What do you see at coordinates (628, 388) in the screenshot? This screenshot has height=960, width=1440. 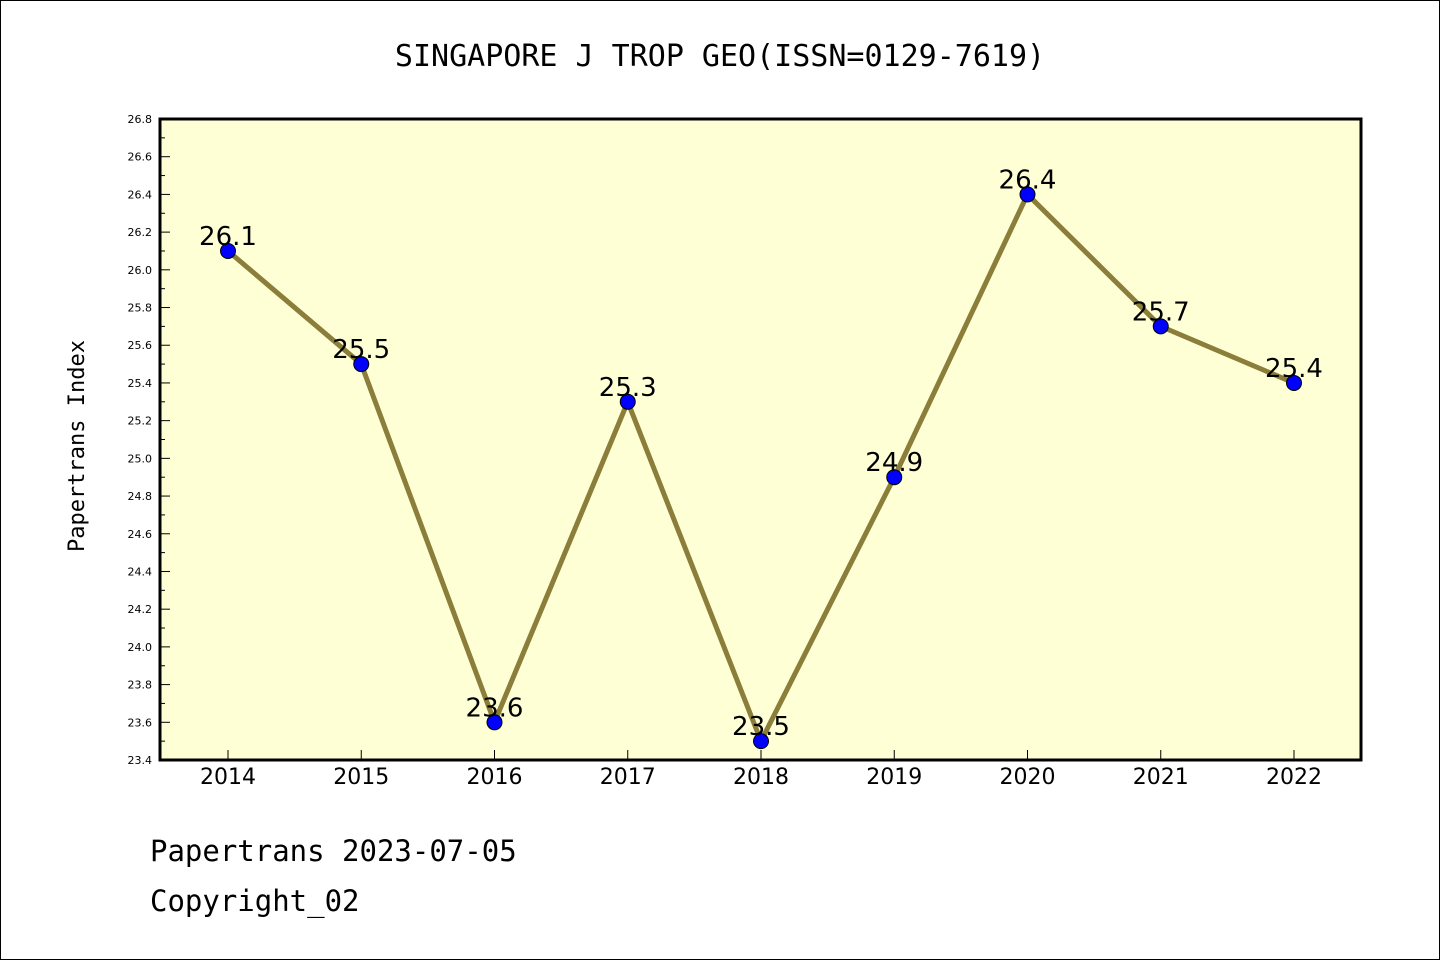 I see `data-label: 25.3` at bounding box center [628, 388].